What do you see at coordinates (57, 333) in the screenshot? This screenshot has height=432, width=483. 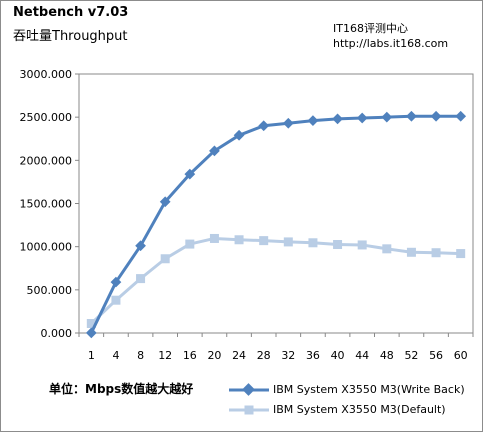 I see `y-tick-label: 0.000` at bounding box center [57, 333].